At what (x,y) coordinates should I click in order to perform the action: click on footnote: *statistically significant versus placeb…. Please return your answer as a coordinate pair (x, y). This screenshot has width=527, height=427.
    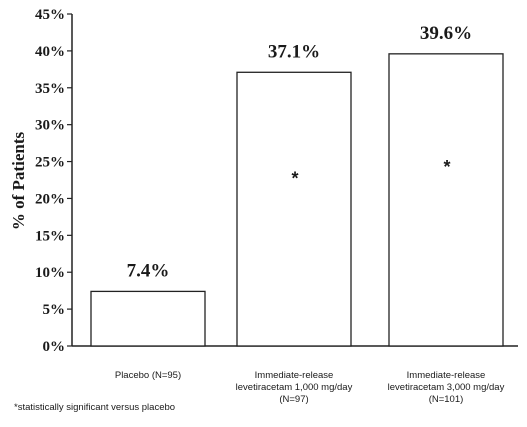
    Looking at the image, I should click on (95, 407).